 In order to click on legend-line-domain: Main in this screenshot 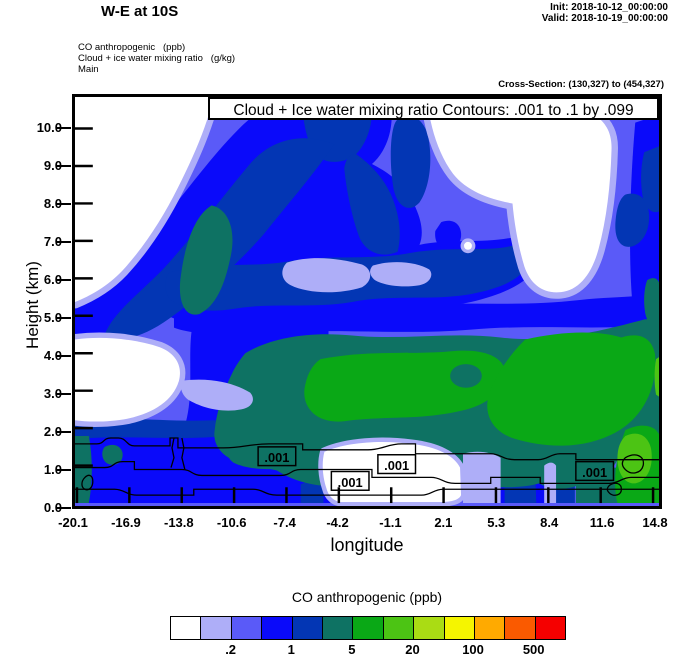, I will do `click(88, 69)`.